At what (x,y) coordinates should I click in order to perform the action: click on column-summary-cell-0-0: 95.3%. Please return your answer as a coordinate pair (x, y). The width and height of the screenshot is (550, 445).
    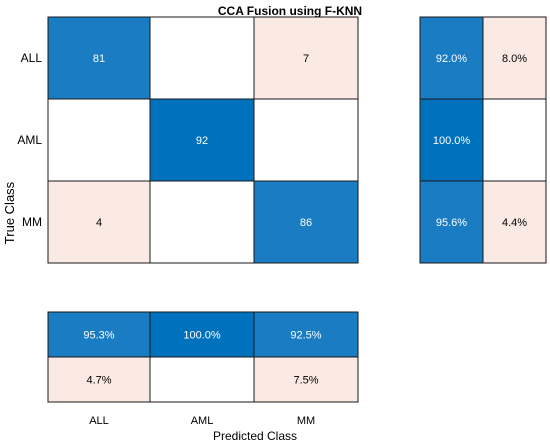
    Looking at the image, I should click on (99, 334).